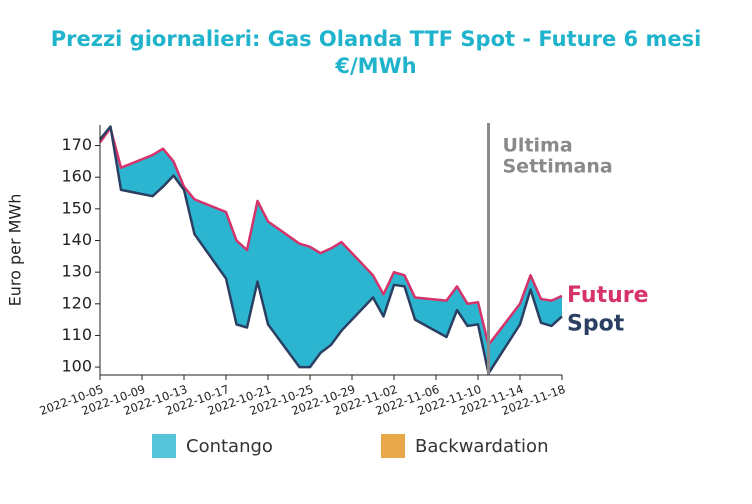 This screenshot has width=752, height=504. I want to click on annotation-text: Settimana, so click(558, 167).